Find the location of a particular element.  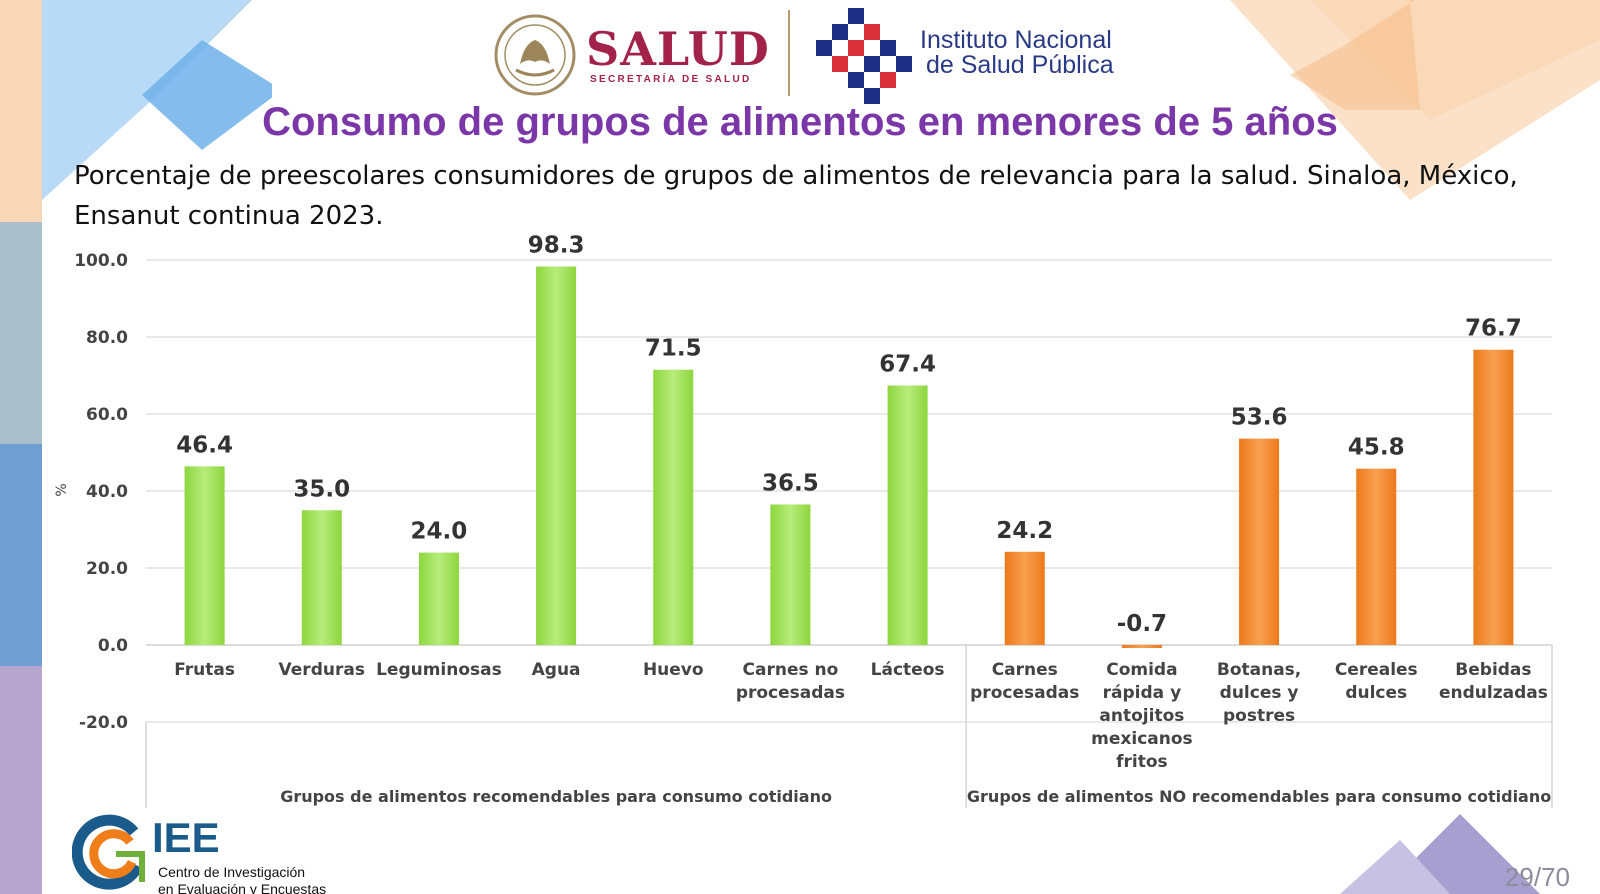

x-tick-label: Cereales is located at coordinates (1376, 670).